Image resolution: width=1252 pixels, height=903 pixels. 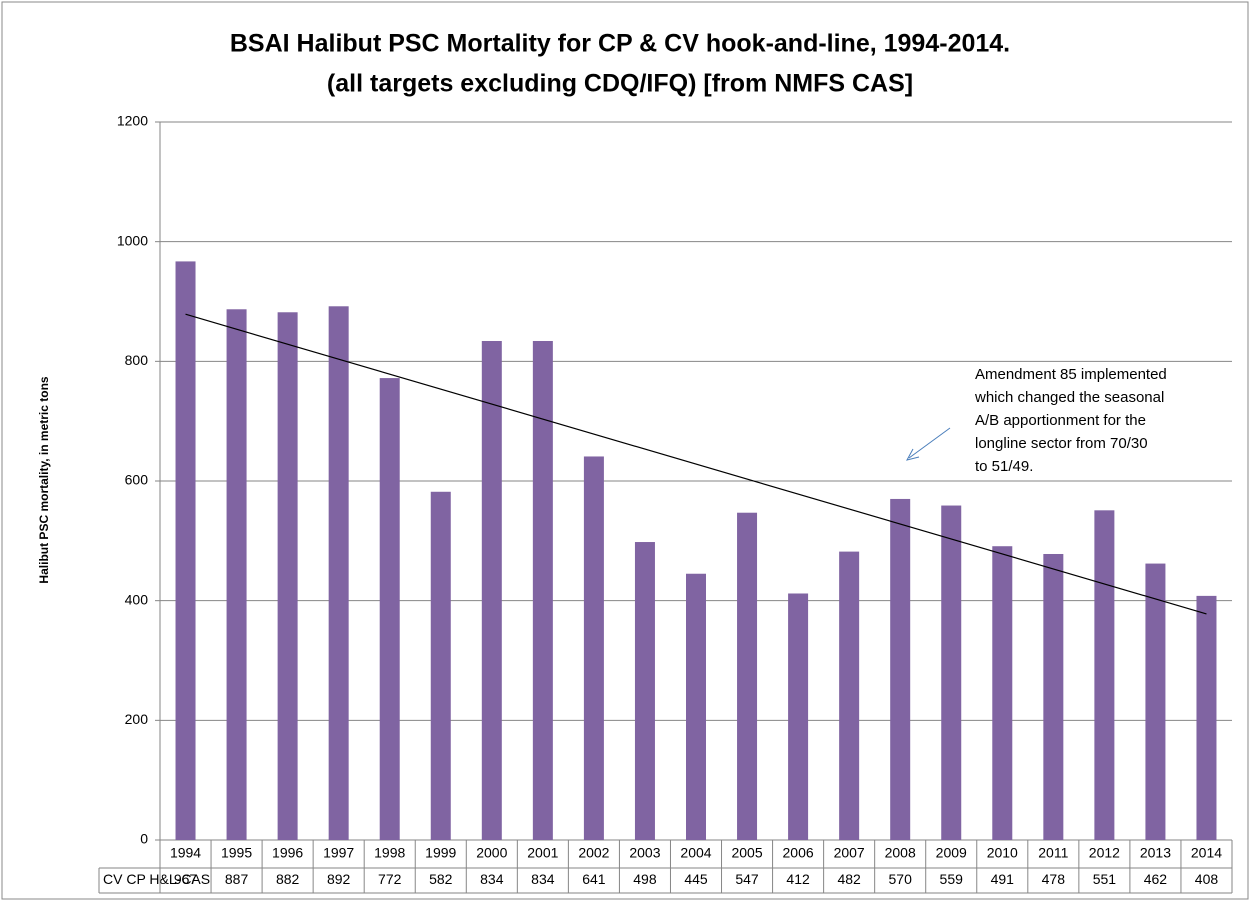 What do you see at coordinates (913, 454) in the screenshot?
I see `annotation-arrowhead` at bounding box center [913, 454].